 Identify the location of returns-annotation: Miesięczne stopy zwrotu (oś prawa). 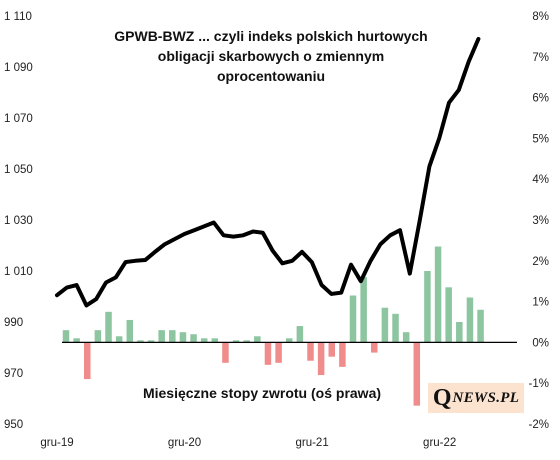
(262, 393).